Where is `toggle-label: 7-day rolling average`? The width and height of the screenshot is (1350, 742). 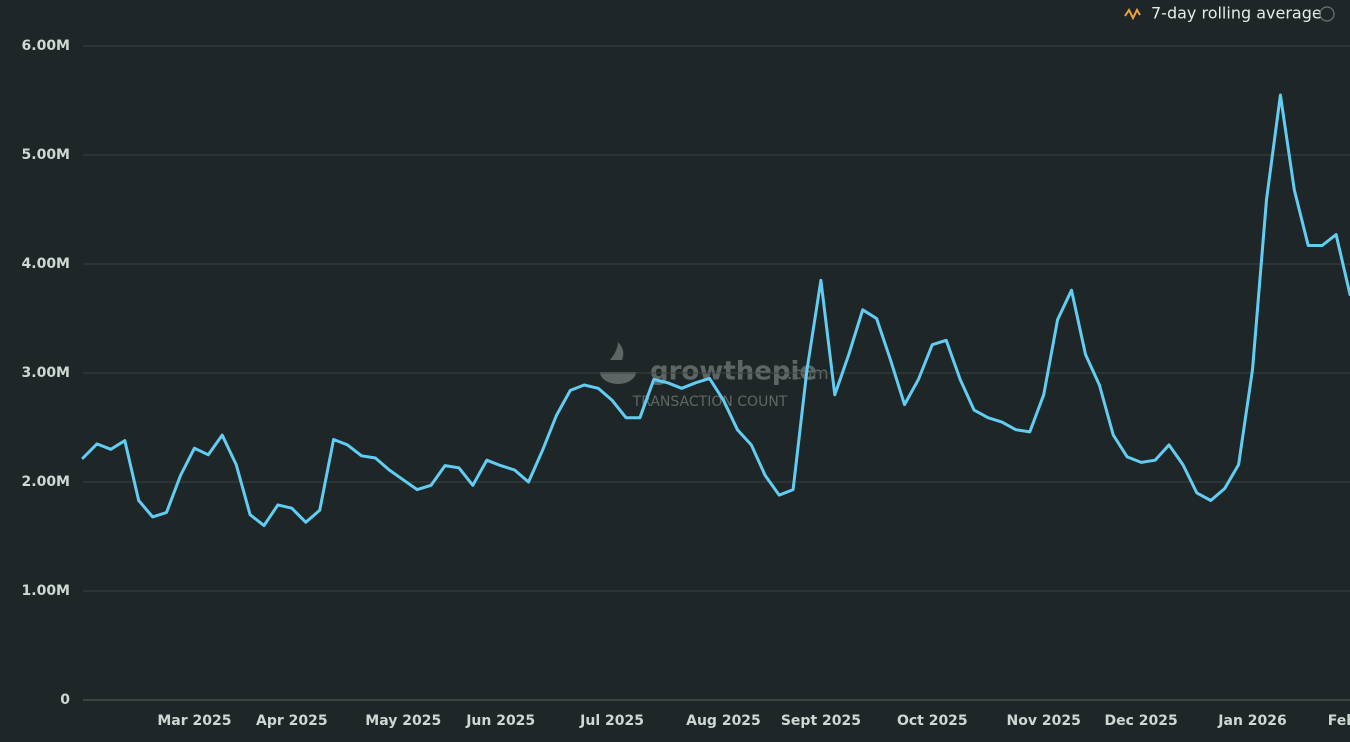
toggle-label: 7-day rolling average is located at coordinates (1236, 13).